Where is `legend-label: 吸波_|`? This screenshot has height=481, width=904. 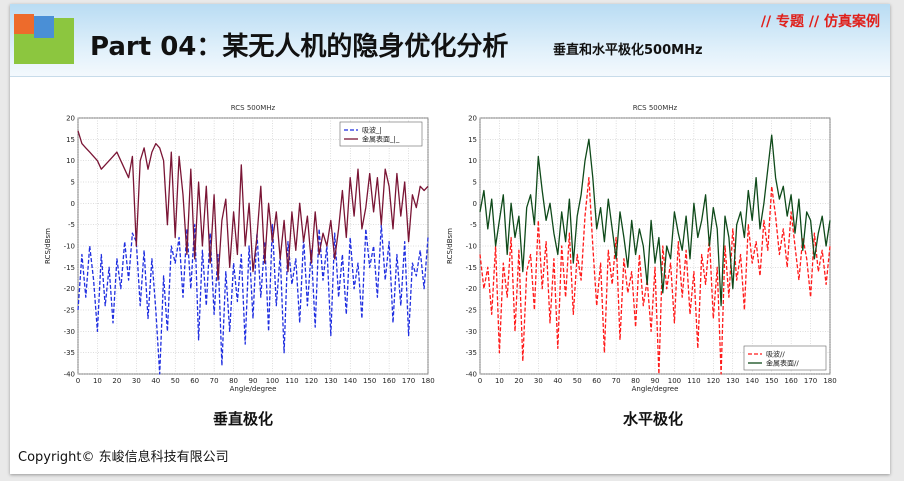 legend-label: 吸波_| is located at coordinates (372, 130).